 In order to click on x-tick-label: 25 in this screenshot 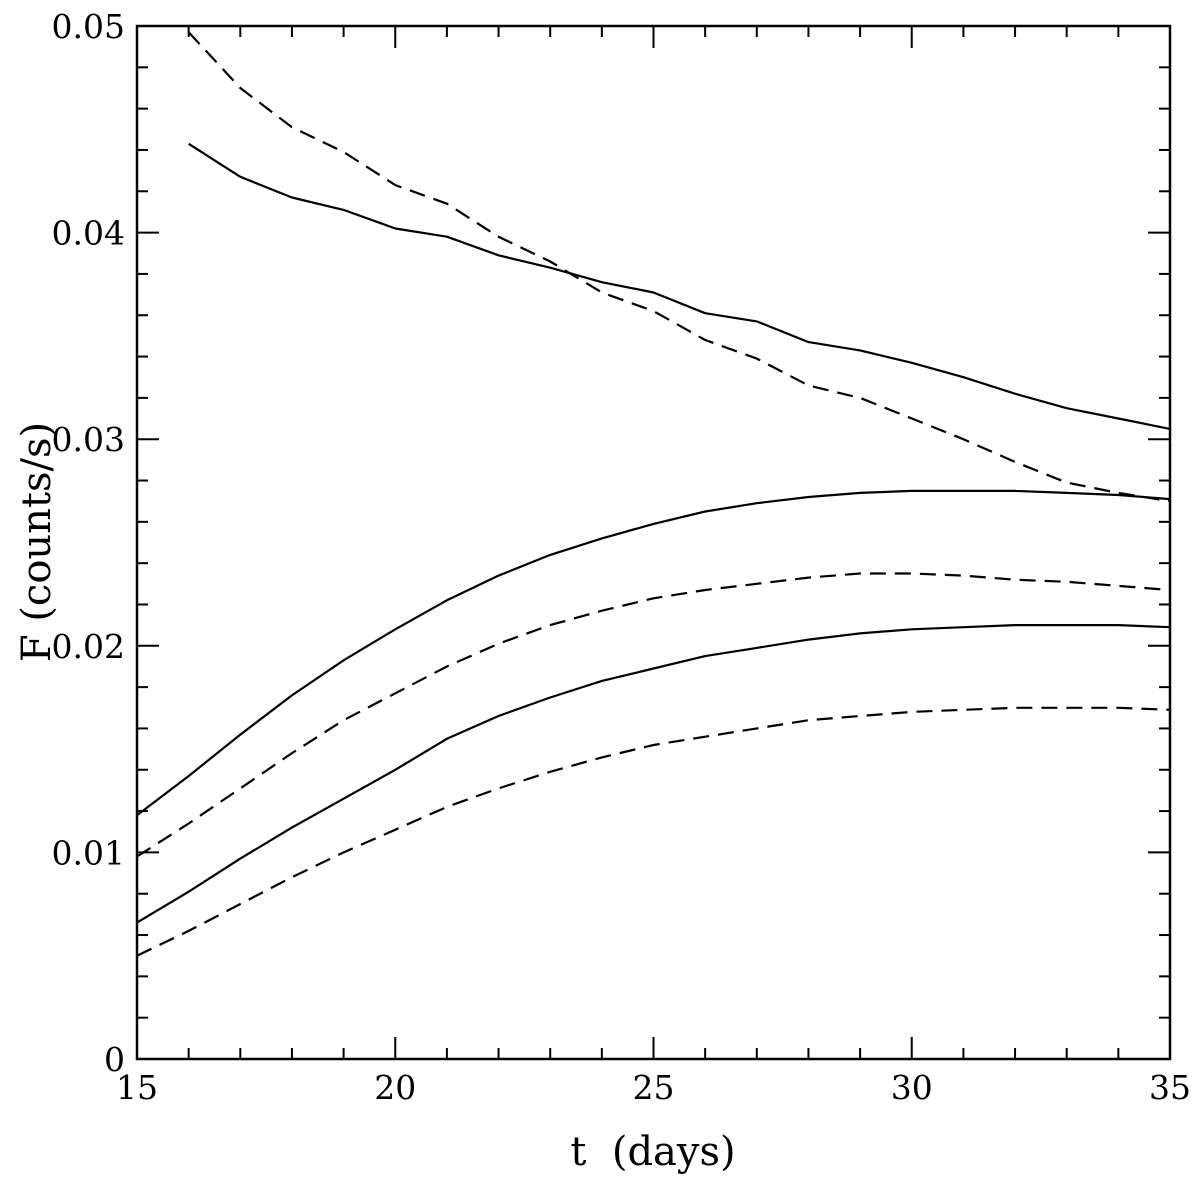, I will do `click(654, 1087)`.